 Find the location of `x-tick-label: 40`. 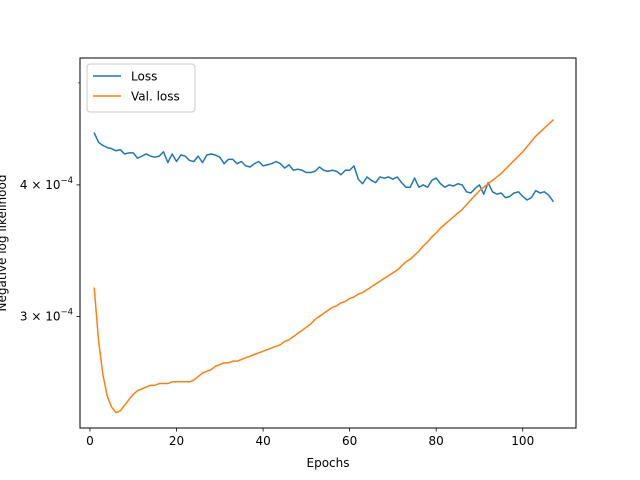

x-tick-label: 40 is located at coordinates (262, 441).